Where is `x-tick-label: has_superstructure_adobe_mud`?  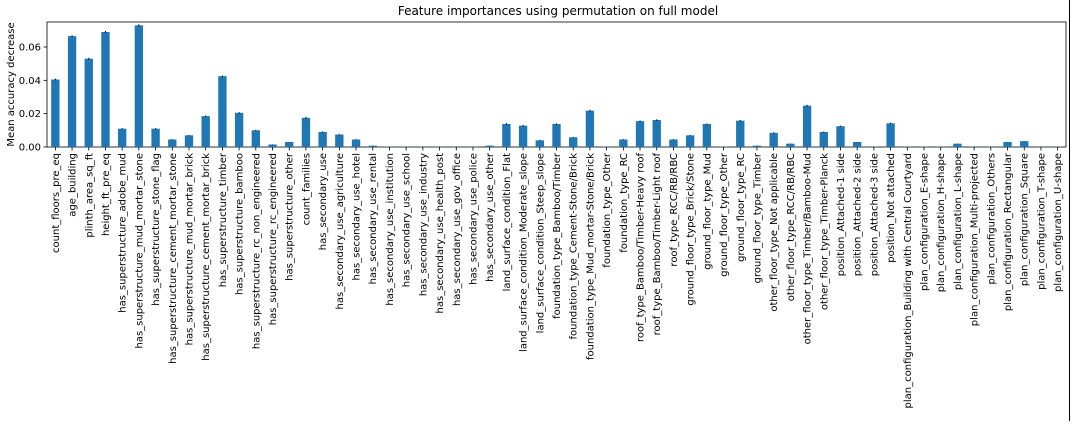
x-tick-label: has_superstructure_adobe_mud is located at coordinates (123, 233).